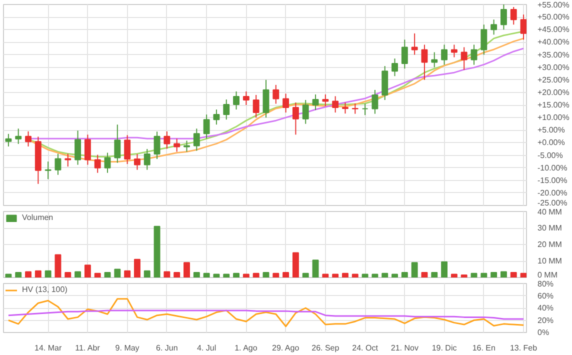 The width and height of the screenshot is (572, 355). What do you see at coordinates (554, 42) in the screenshot?
I see `y-tick-label: +40.00%` at bounding box center [554, 42].